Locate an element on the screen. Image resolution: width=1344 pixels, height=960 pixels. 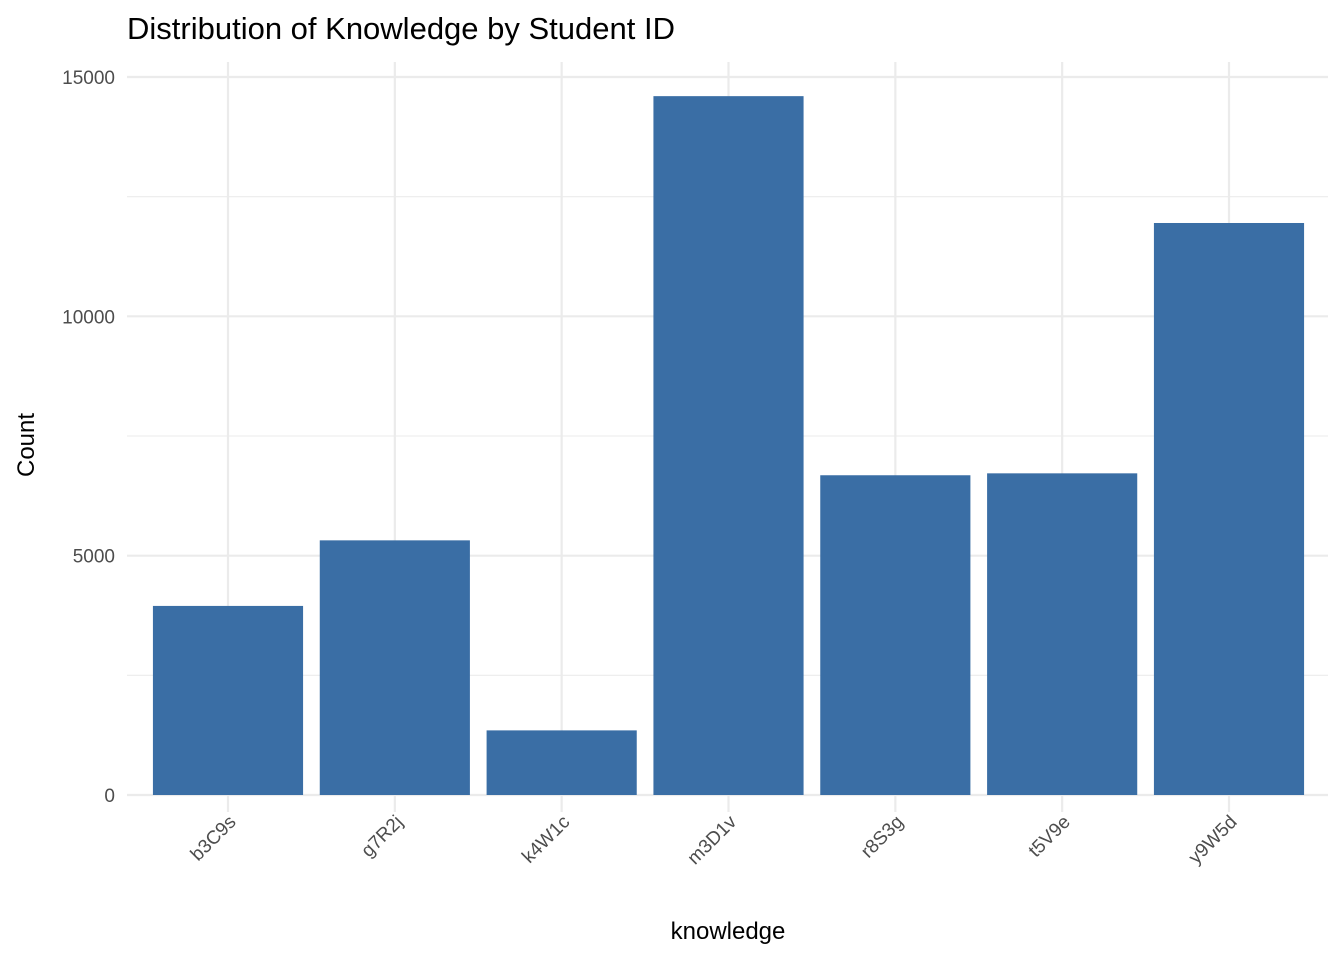
bar-b3C9s is located at coordinates (228, 700).